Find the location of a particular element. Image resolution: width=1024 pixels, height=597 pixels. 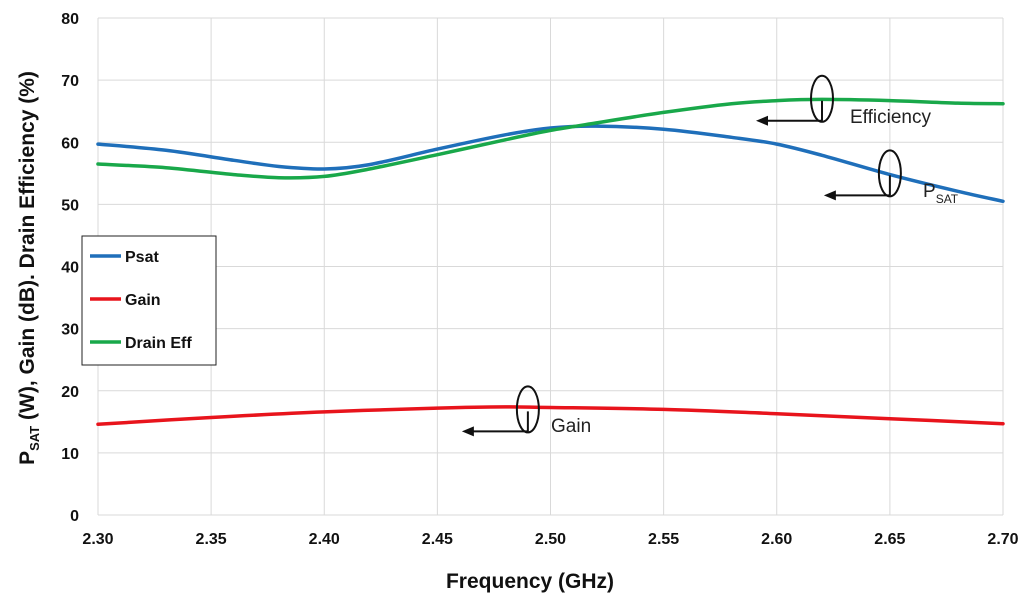

y-tick-label: 40 is located at coordinates (70, 268).